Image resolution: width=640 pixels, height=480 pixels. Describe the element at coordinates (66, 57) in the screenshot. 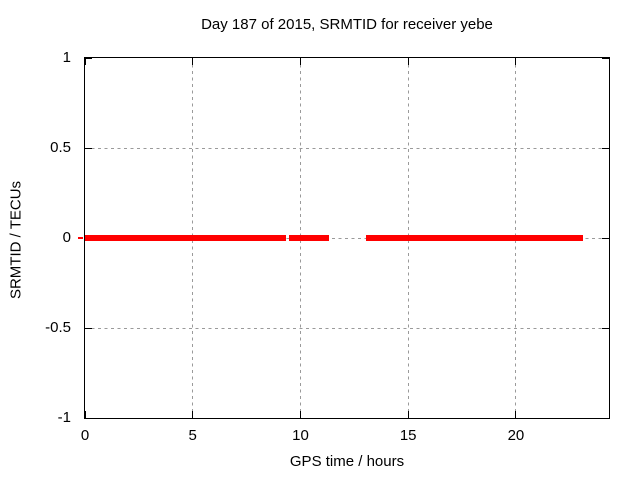

I see `y-tick-label: 1` at that location.